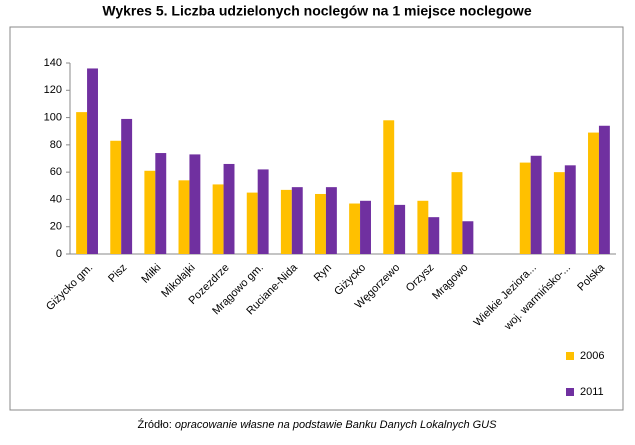 The height and width of the screenshot is (445, 635). I want to click on y-tick-label: 0, so click(59, 254).